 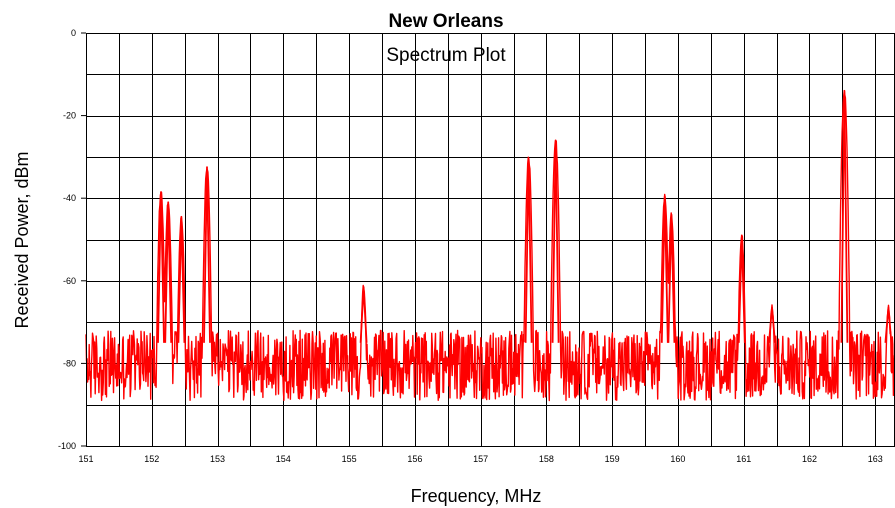 I want to click on y-tick-label: 0, so click(x=73, y=33).